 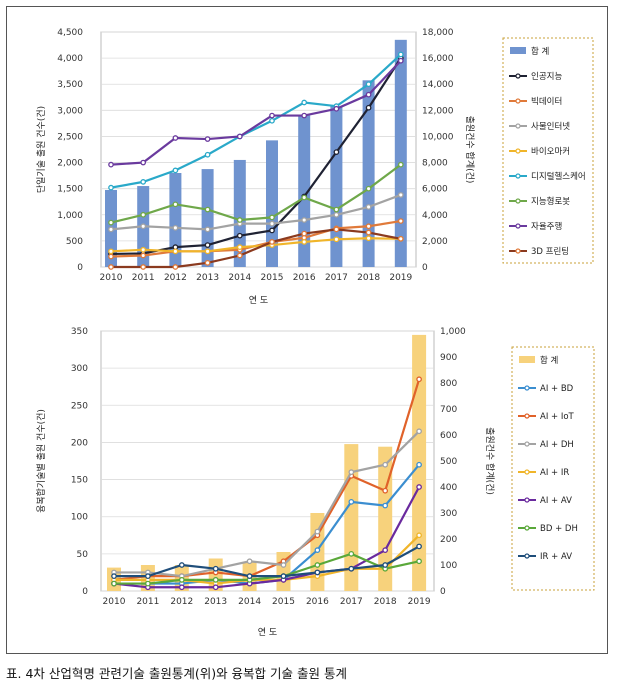 I want to click on chart2-x-tick-label: 2010, so click(x=114, y=602).